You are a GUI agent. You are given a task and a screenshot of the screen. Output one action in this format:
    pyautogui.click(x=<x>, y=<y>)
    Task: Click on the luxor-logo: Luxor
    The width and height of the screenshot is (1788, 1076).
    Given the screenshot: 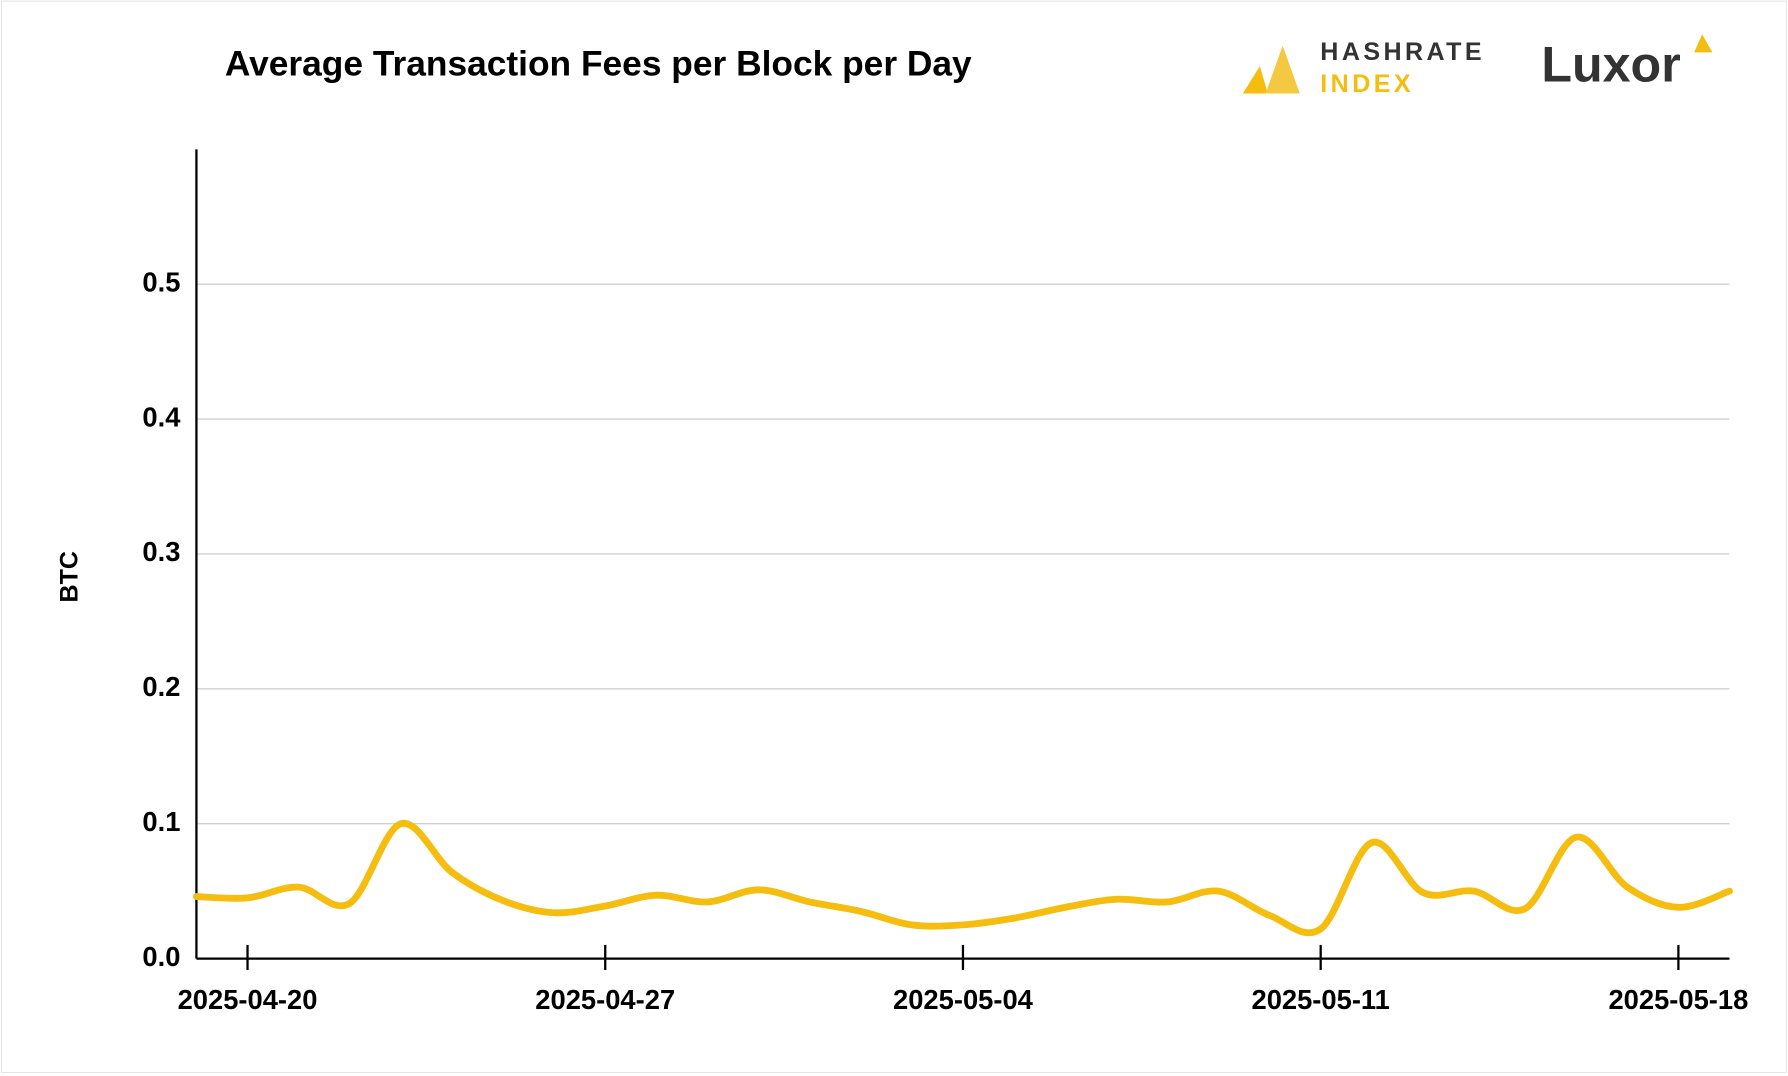 What is the action you would take?
    pyautogui.click(x=1627, y=63)
    